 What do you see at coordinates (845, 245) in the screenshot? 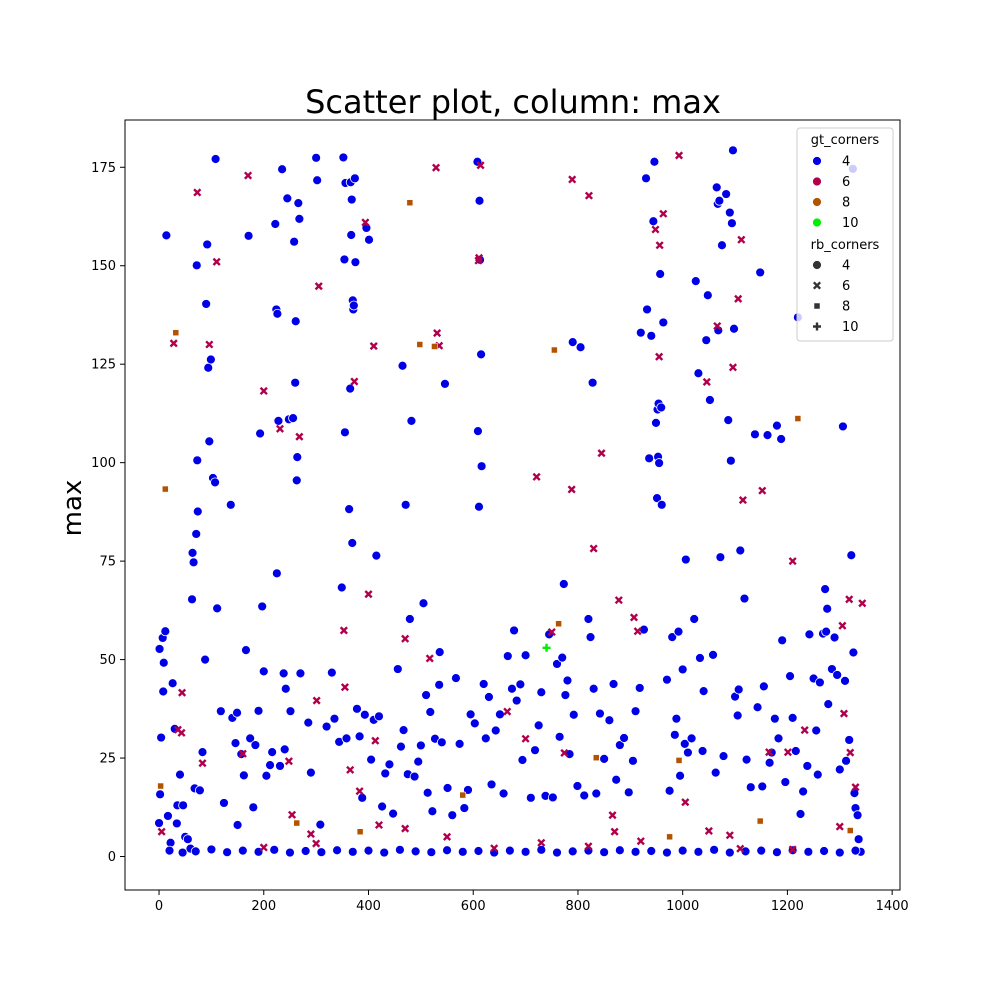
I see `legend-style-title: rb_corners` at bounding box center [845, 245].